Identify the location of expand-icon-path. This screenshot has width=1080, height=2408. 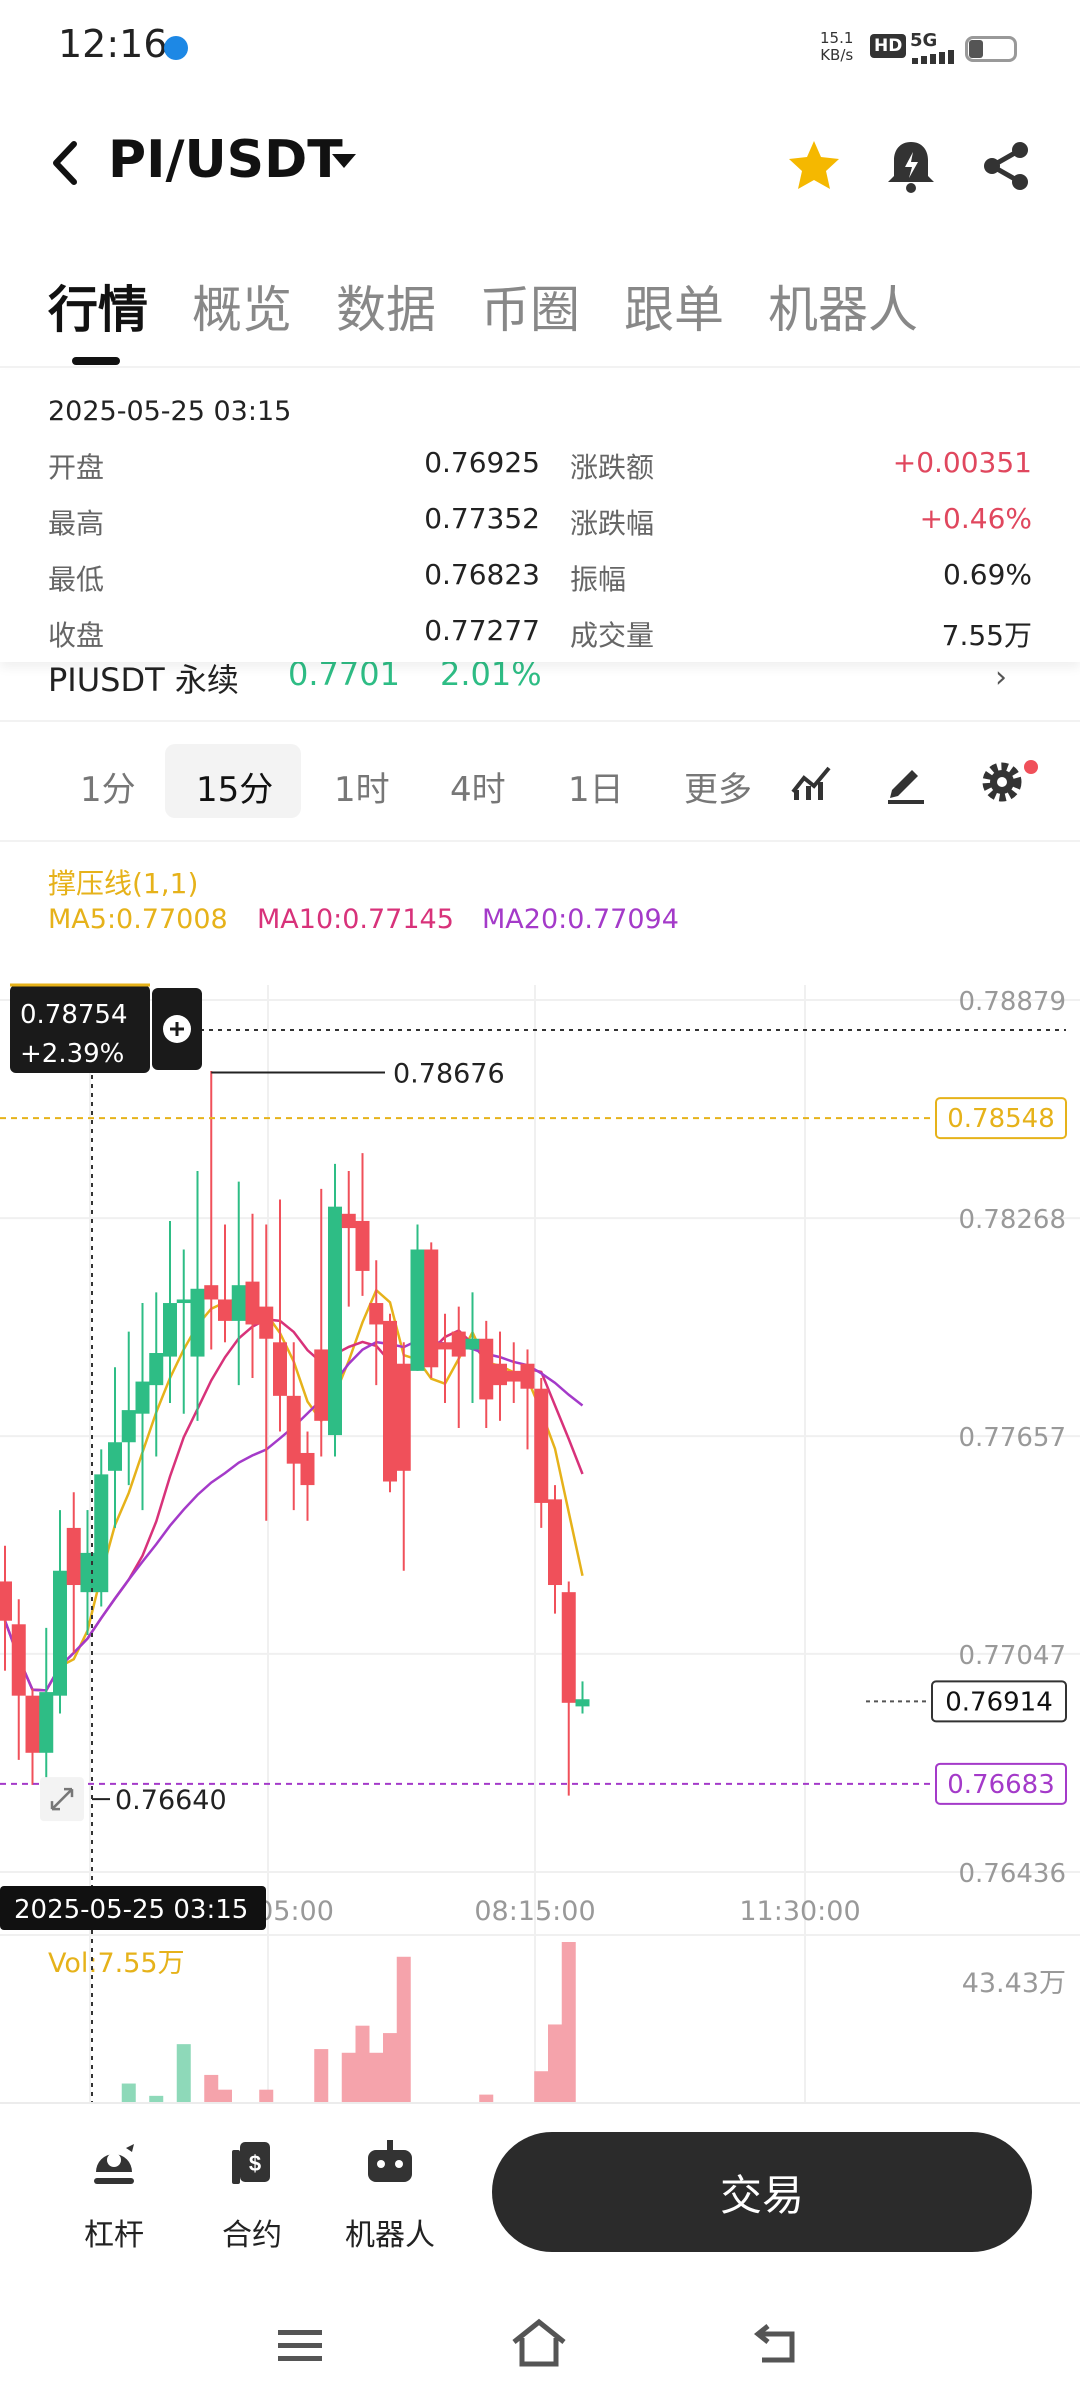
(62, 1799).